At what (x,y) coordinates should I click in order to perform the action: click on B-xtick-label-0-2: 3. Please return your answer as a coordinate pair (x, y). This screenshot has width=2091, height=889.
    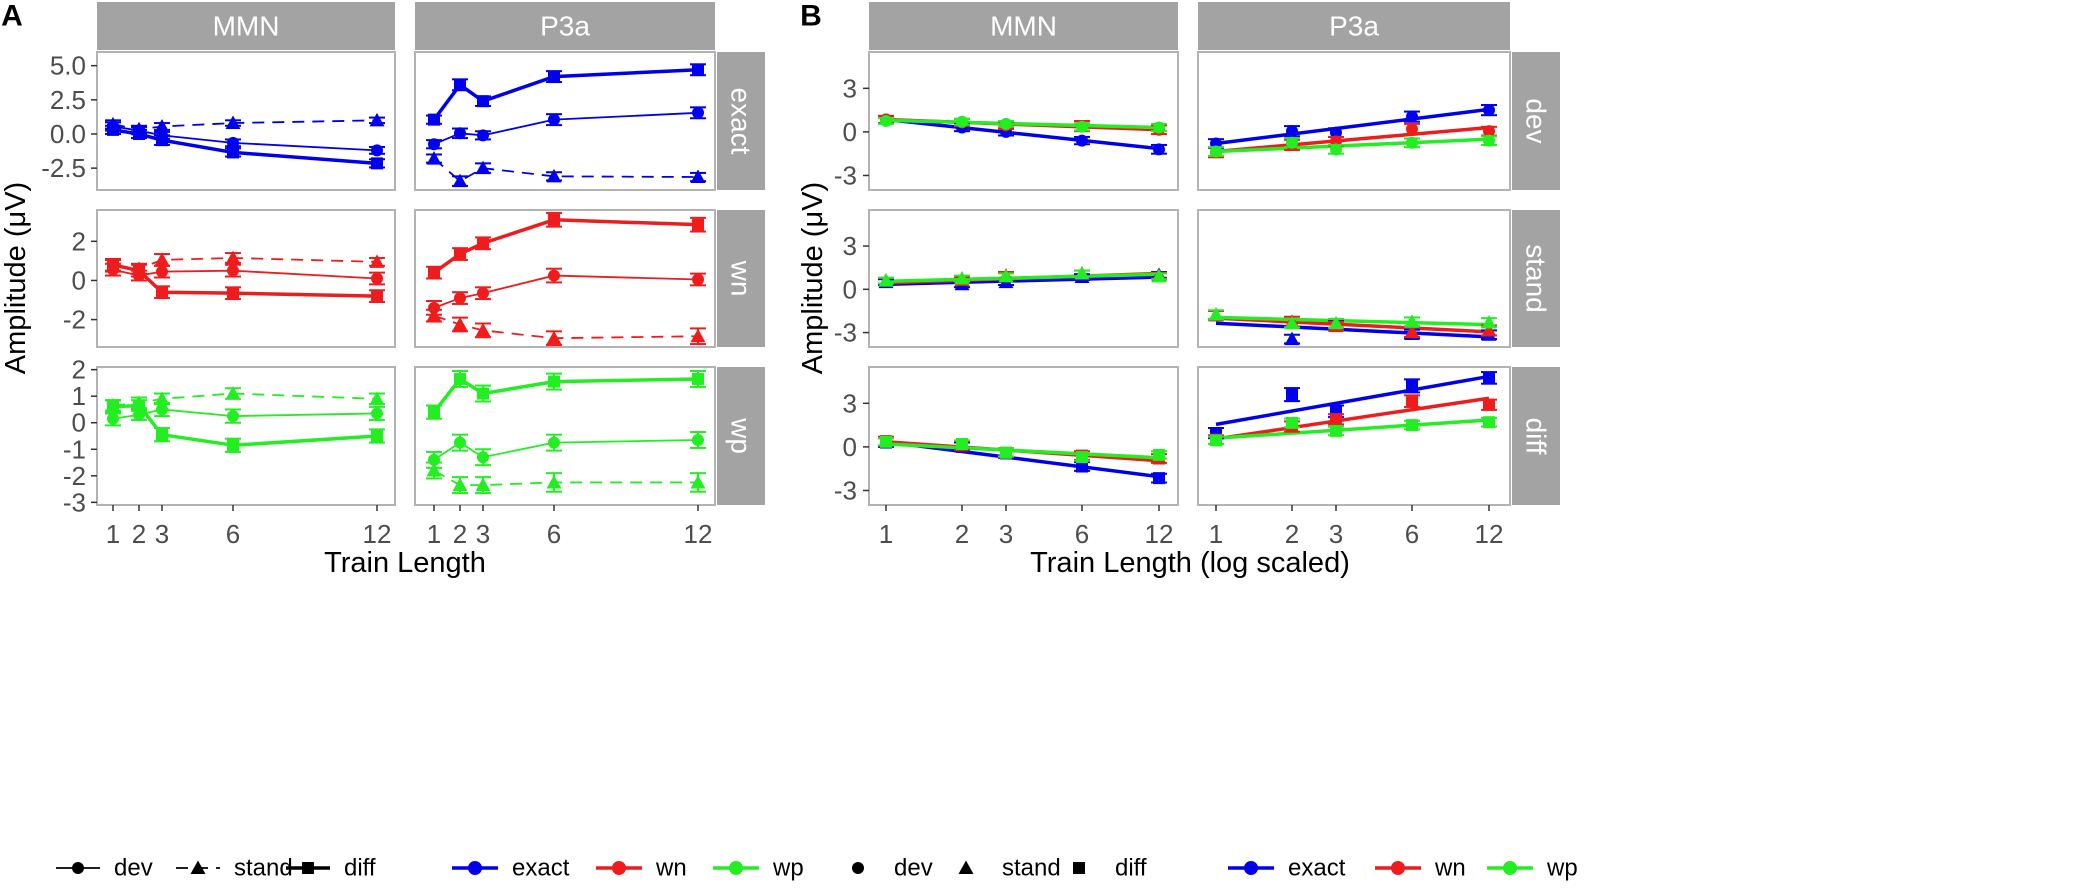
    Looking at the image, I should click on (1006, 534).